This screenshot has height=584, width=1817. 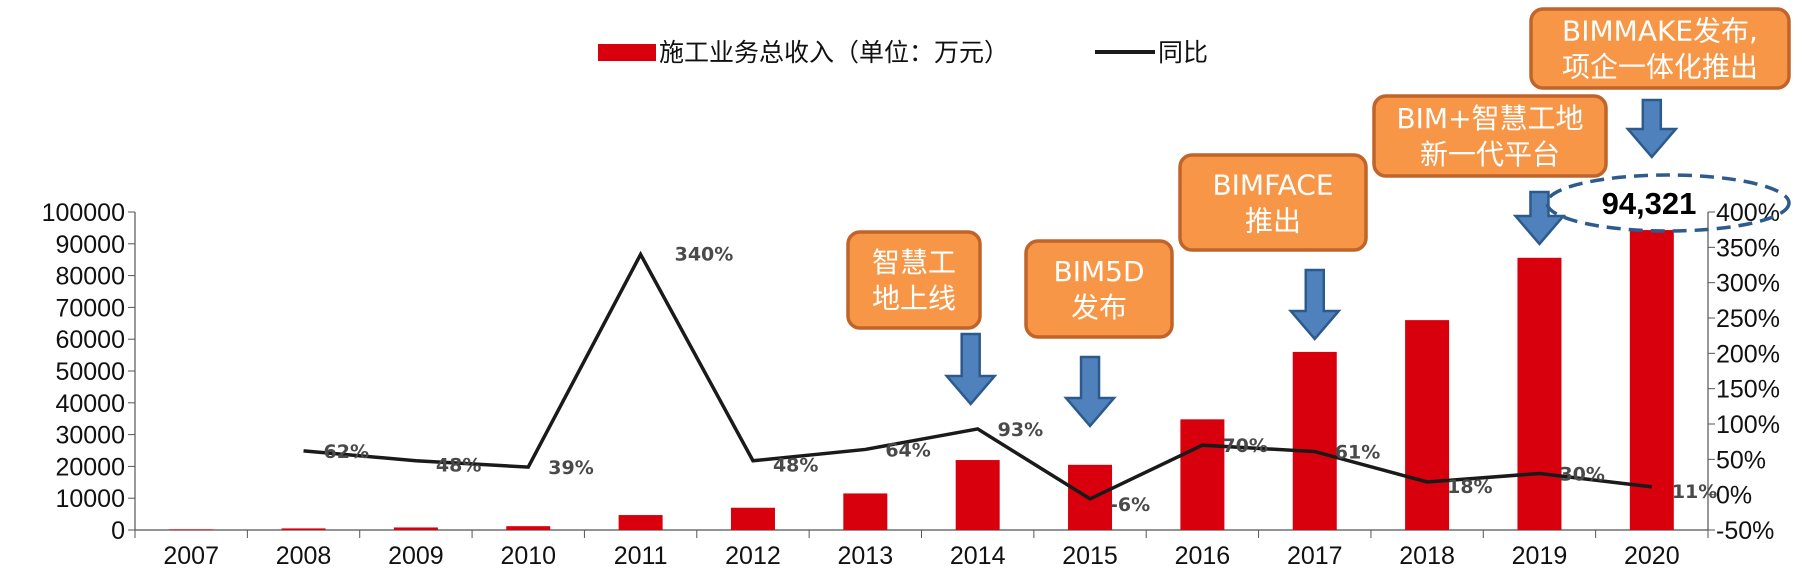 I want to click on growth-data-label: 64%, so click(x=907, y=450).